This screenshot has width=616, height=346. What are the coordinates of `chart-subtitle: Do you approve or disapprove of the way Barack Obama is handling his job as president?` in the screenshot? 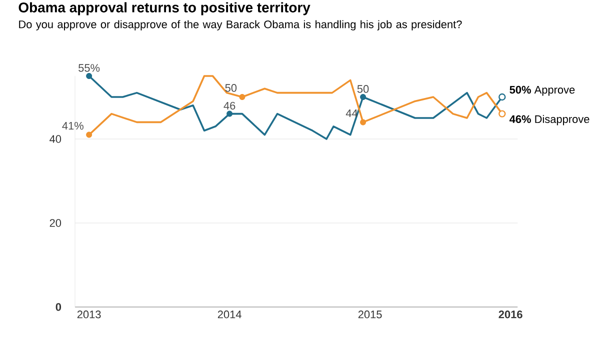 It's located at (240, 25).